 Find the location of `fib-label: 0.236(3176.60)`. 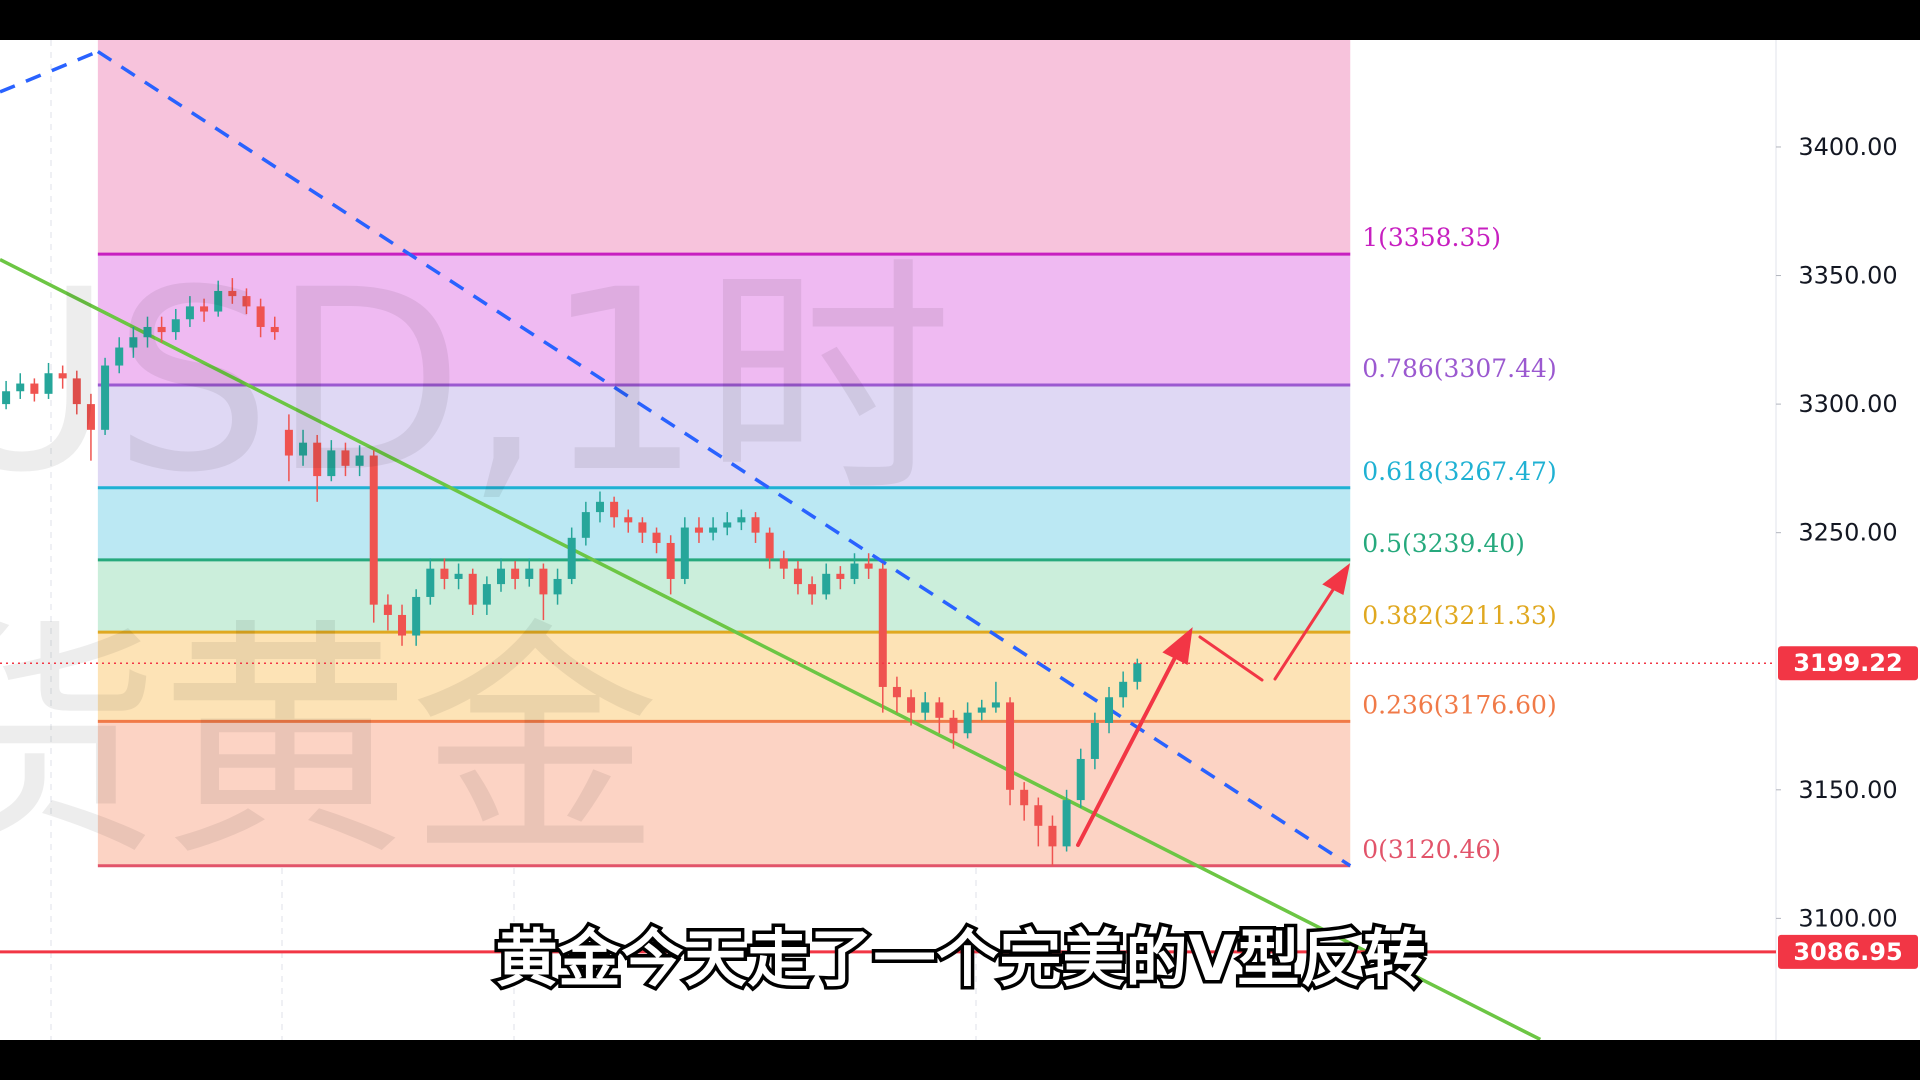

fib-label: 0.236(3176.60) is located at coordinates (1459, 704).